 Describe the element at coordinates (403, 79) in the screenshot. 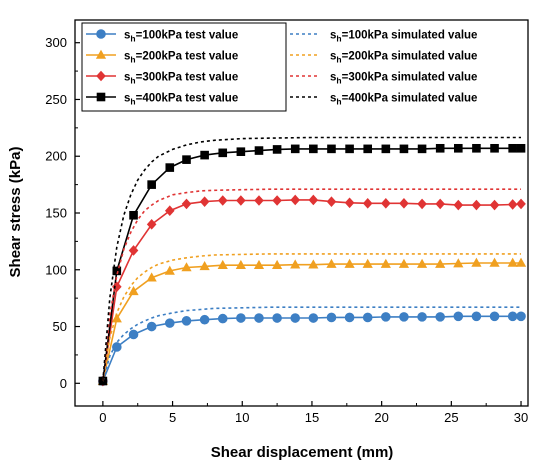

I see `legend-label: sh=300kPa simulated value` at that location.